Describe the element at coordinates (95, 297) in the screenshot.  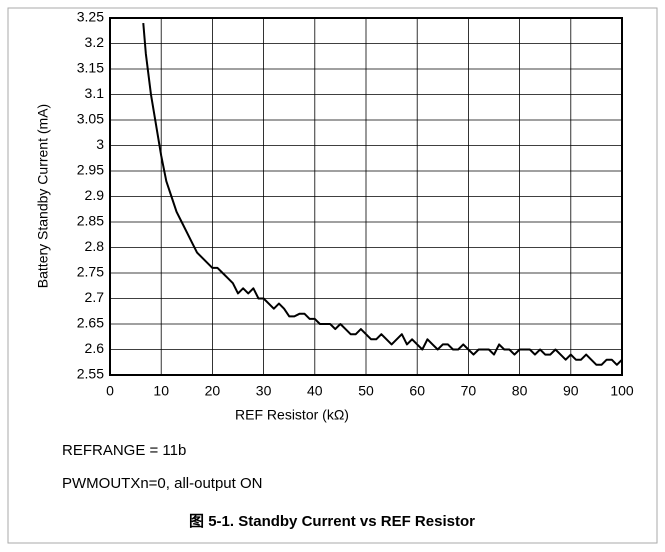
I see `y-tick-label: 2.7` at that location.